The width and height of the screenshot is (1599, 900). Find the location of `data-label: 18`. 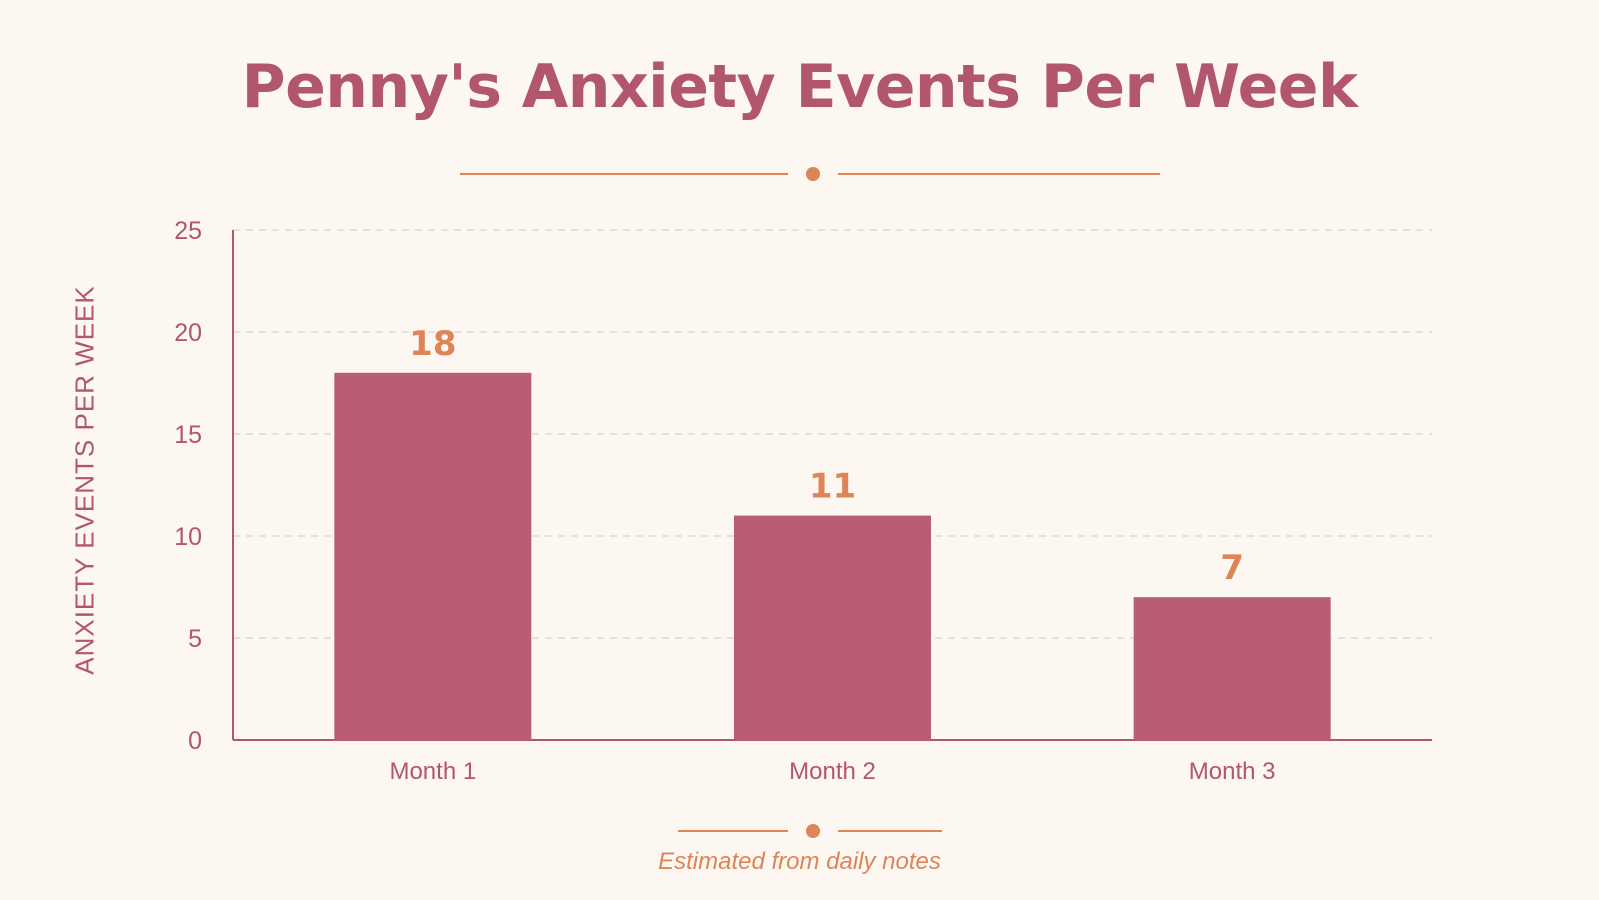

data-label: 18 is located at coordinates (432, 344).